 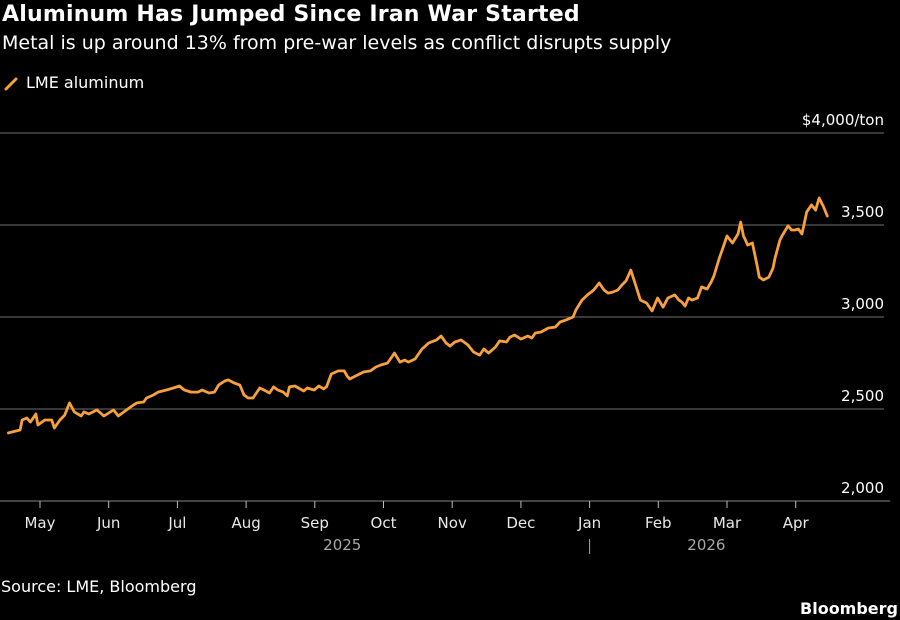 What do you see at coordinates (176, 523) in the screenshot?
I see `x-tick-label: Jul` at bounding box center [176, 523].